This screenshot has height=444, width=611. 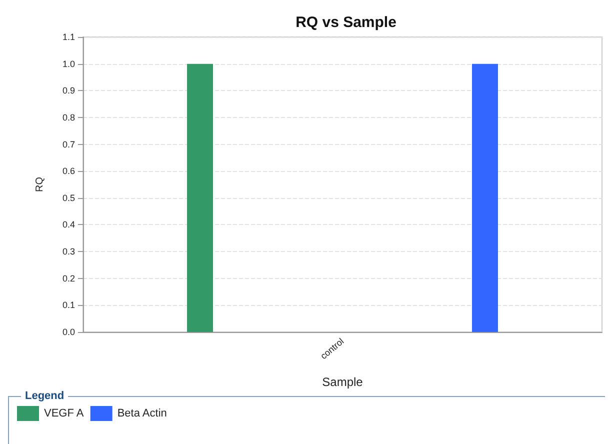 I want to click on y-axis-title: RQ, so click(x=40, y=184).